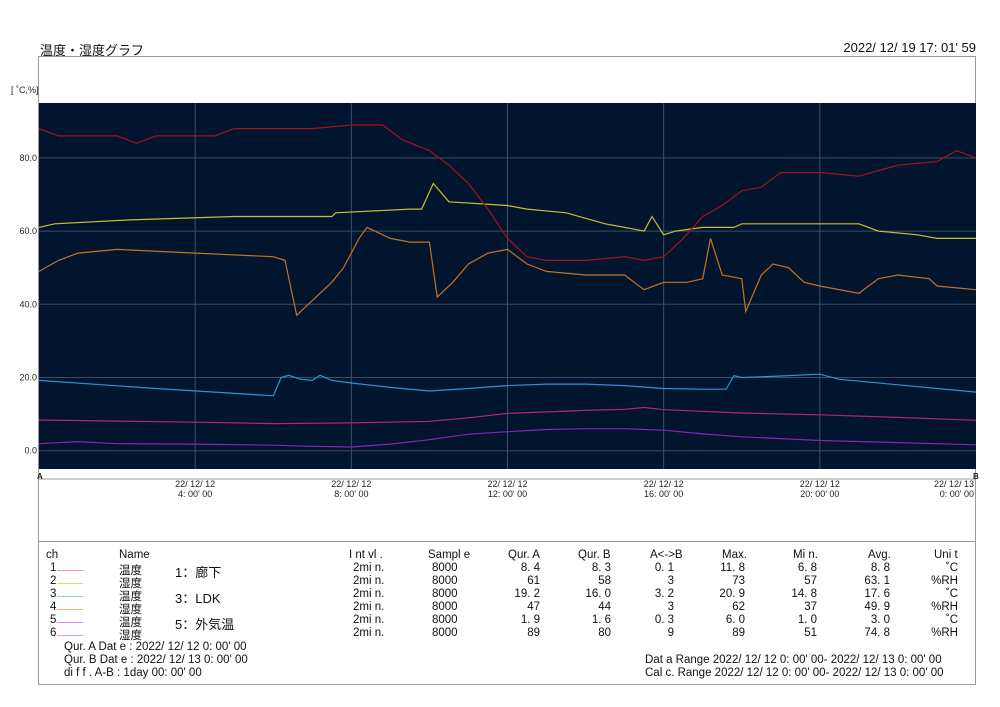 This screenshot has height=707, width=1000. What do you see at coordinates (880, 568) in the screenshot?
I see `avg-value: 8. 8` at bounding box center [880, 568].